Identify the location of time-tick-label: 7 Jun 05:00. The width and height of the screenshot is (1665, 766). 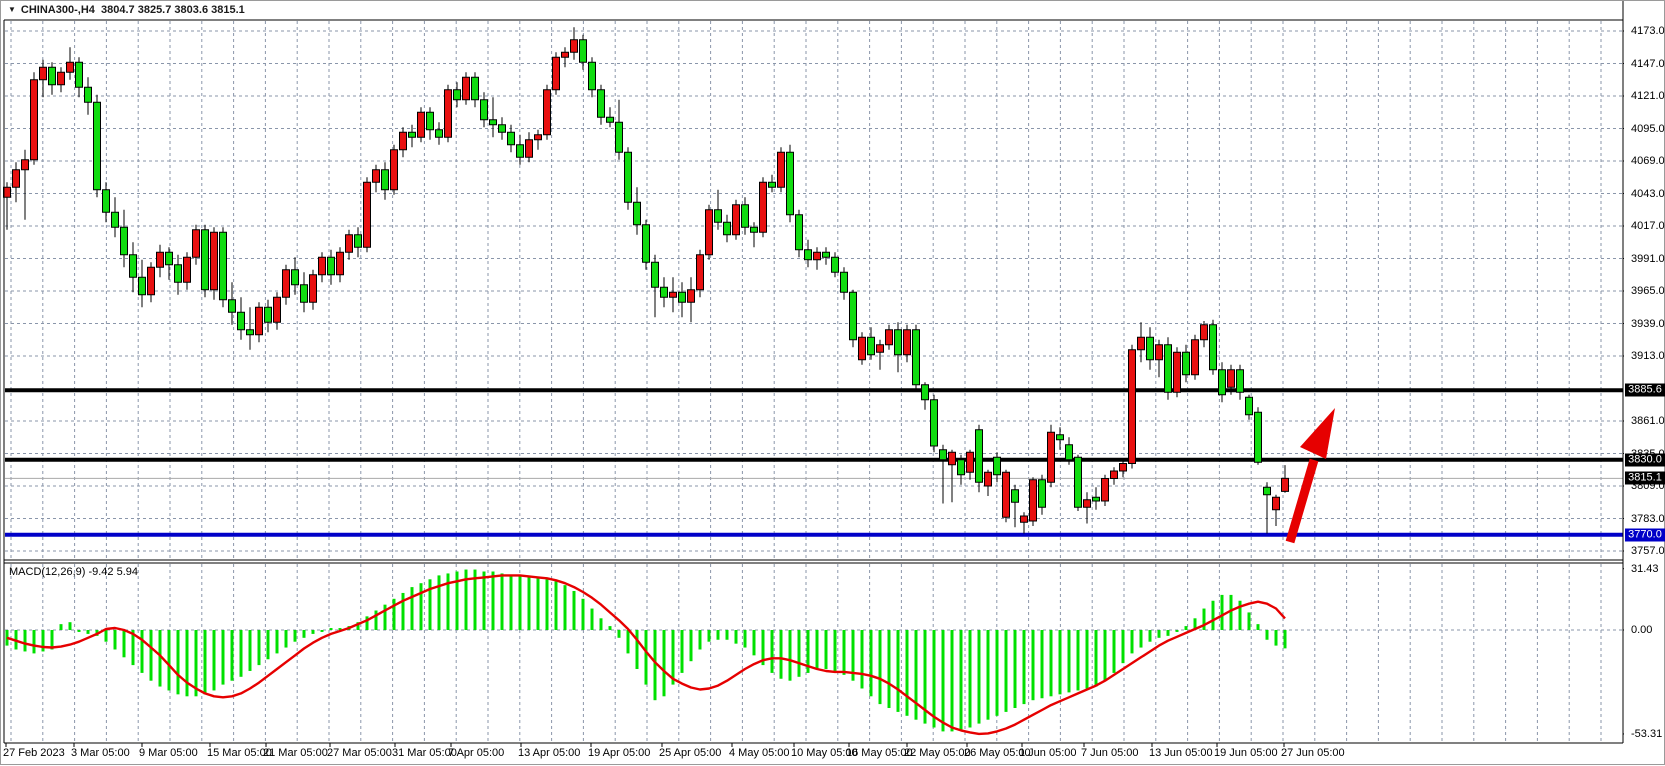
(1110, 753).